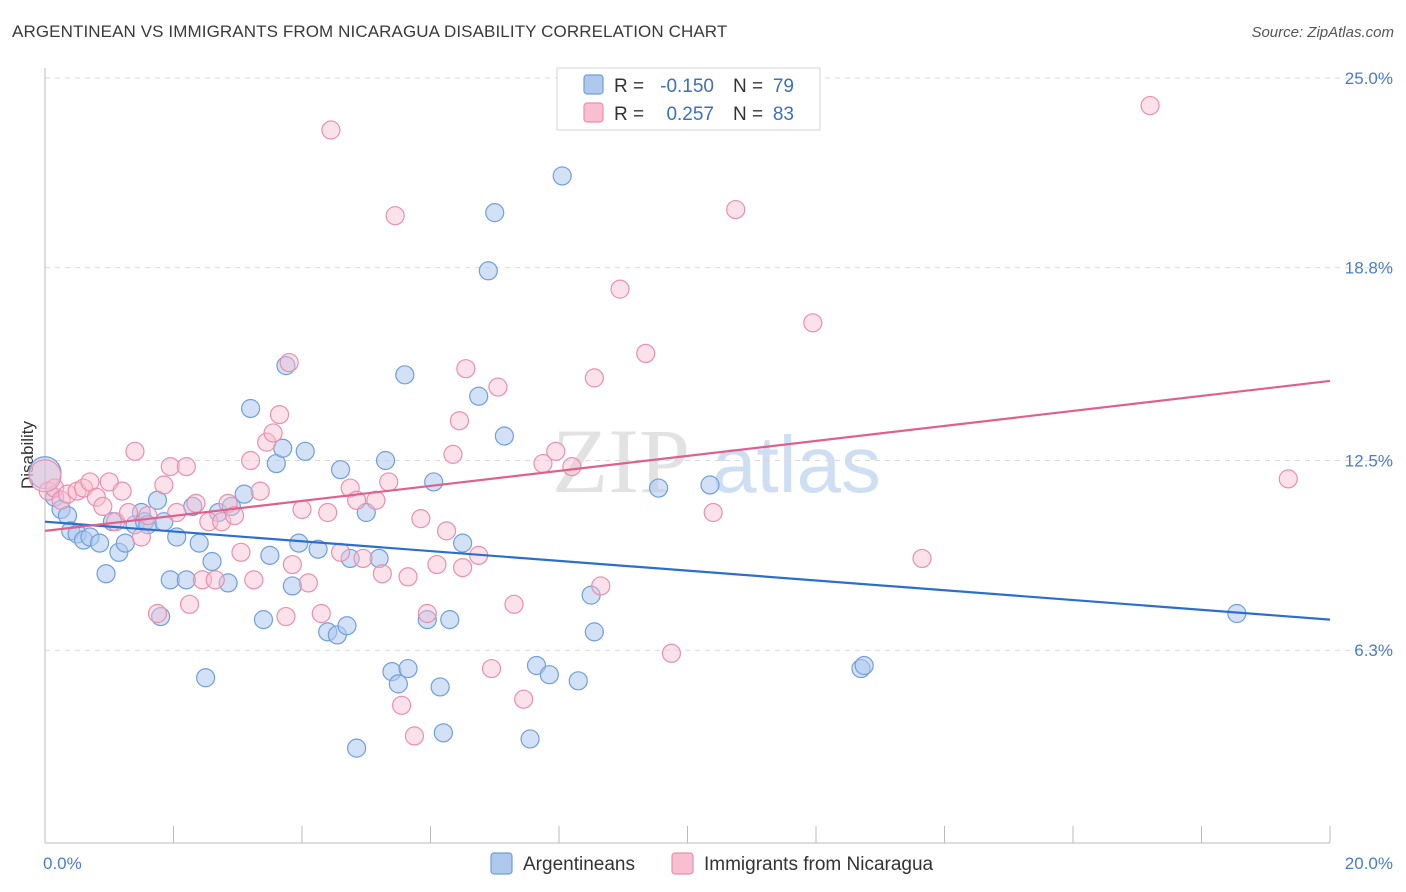 The height and width of the screenshot is (892, 1406). What do you see at coordinates (62, 863) in the screenshot?
I see `x-tick-label-0: 0.0%` at bounding box center [62, 863].